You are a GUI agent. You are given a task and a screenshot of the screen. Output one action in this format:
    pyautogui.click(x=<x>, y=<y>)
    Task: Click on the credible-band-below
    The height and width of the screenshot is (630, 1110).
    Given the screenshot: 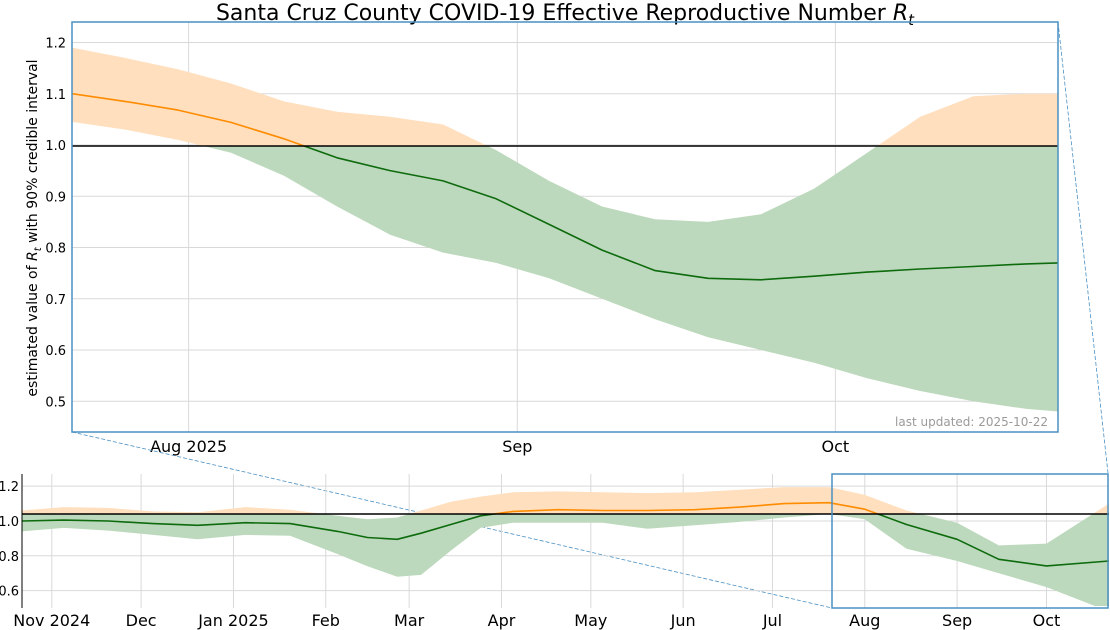 What is the action you would take?
    pyautogui.click(x=565, y=560)
    